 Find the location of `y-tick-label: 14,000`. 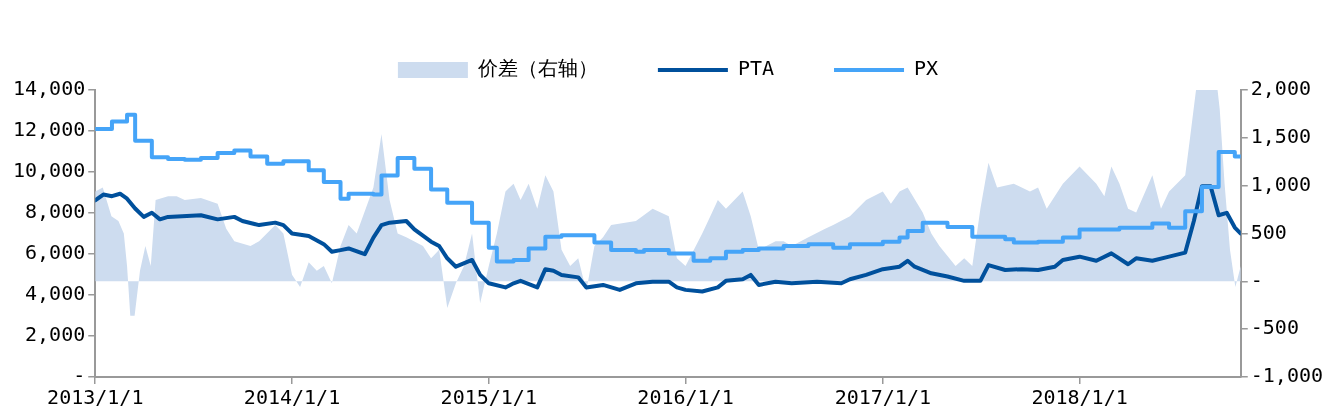

y-tick-label: 14,000 is located at coordinates (49, 88).